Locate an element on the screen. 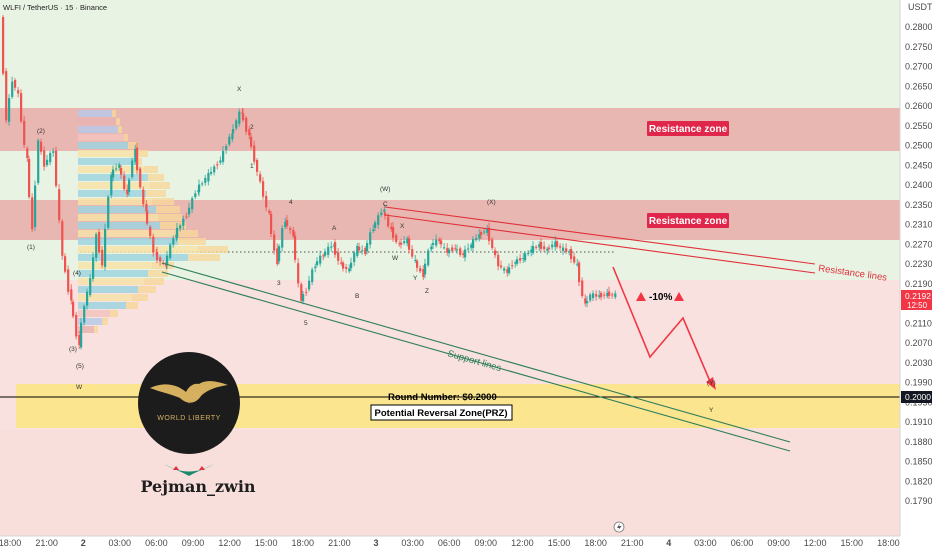 The image size is (932, 550). svg-text: Resistance zone is located at coordinates (688, 221).